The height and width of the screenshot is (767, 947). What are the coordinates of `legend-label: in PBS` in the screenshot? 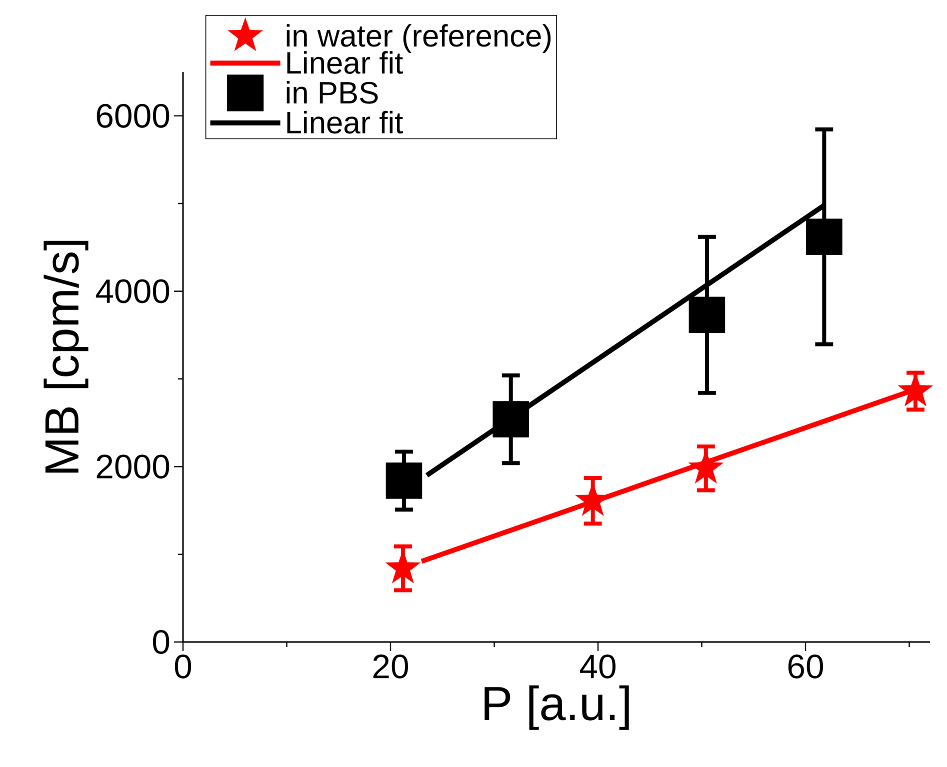 It's located at (332, 92).